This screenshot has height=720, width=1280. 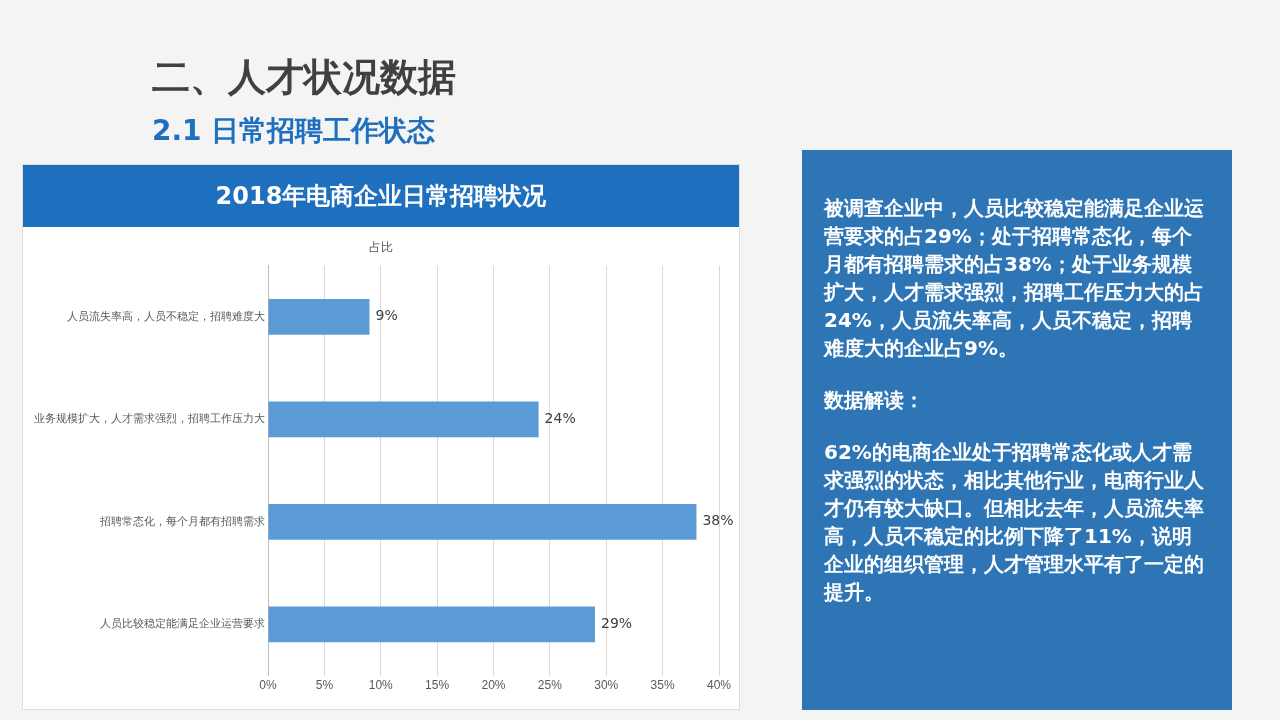 I want to click on data-label: 9%, so click(x=386, y=315).